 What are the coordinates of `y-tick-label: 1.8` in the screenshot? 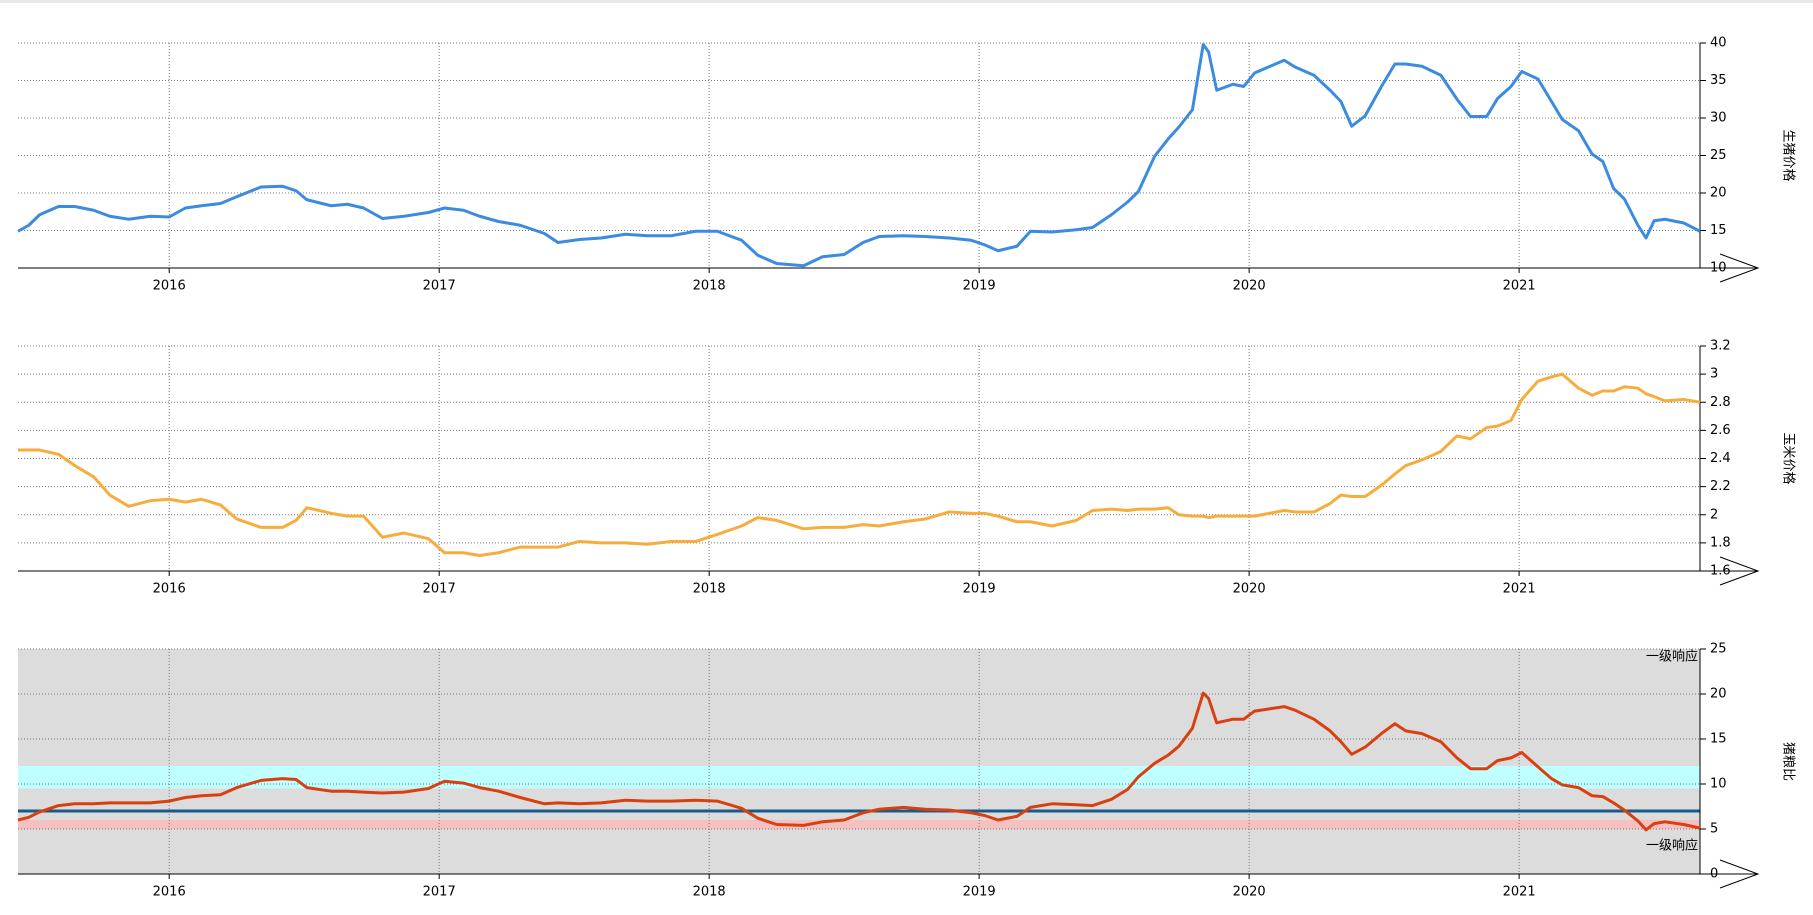 It's located at (1720, 542).